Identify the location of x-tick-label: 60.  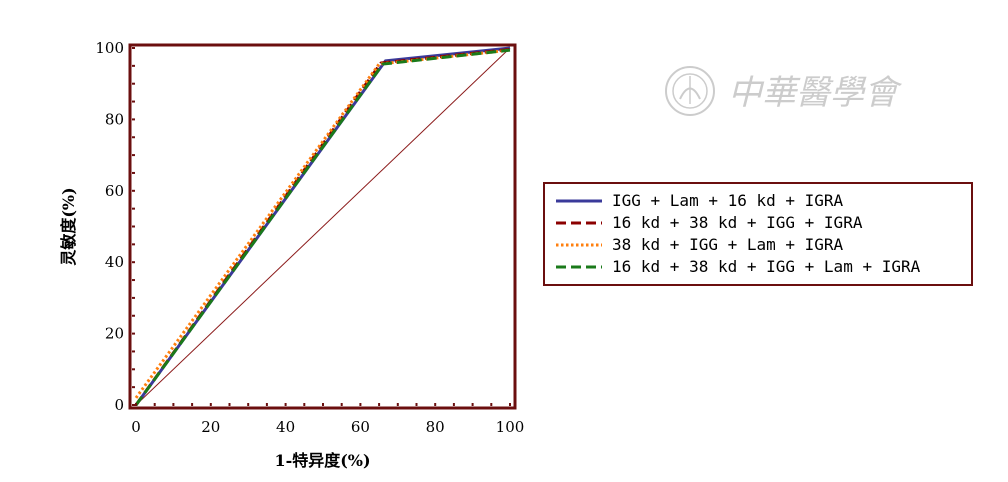
(360, 427).